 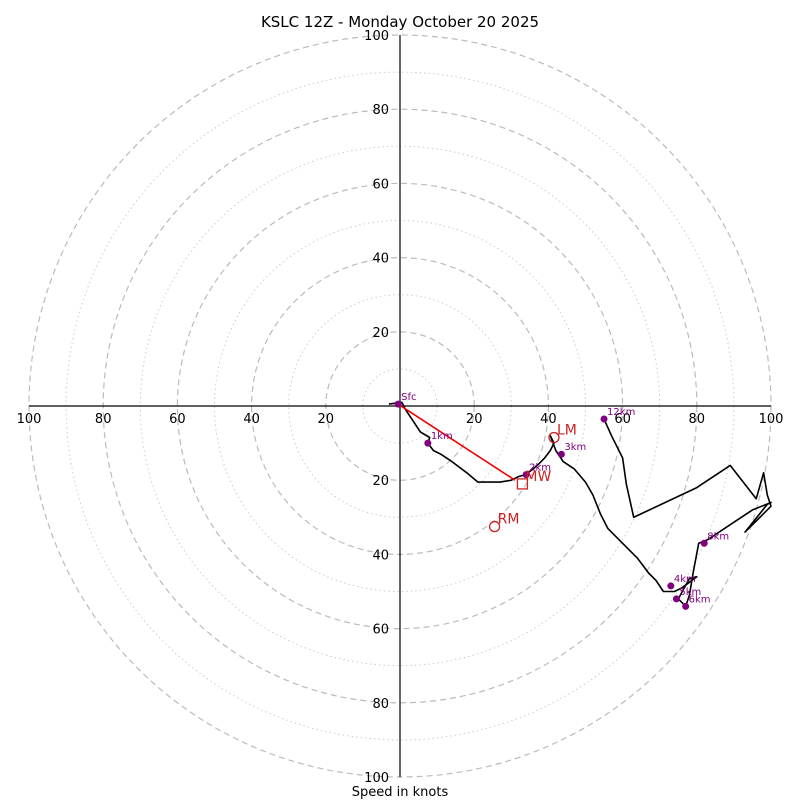 I want to click on height-label-Sfc: Sfc, so click(x=408, y=397).